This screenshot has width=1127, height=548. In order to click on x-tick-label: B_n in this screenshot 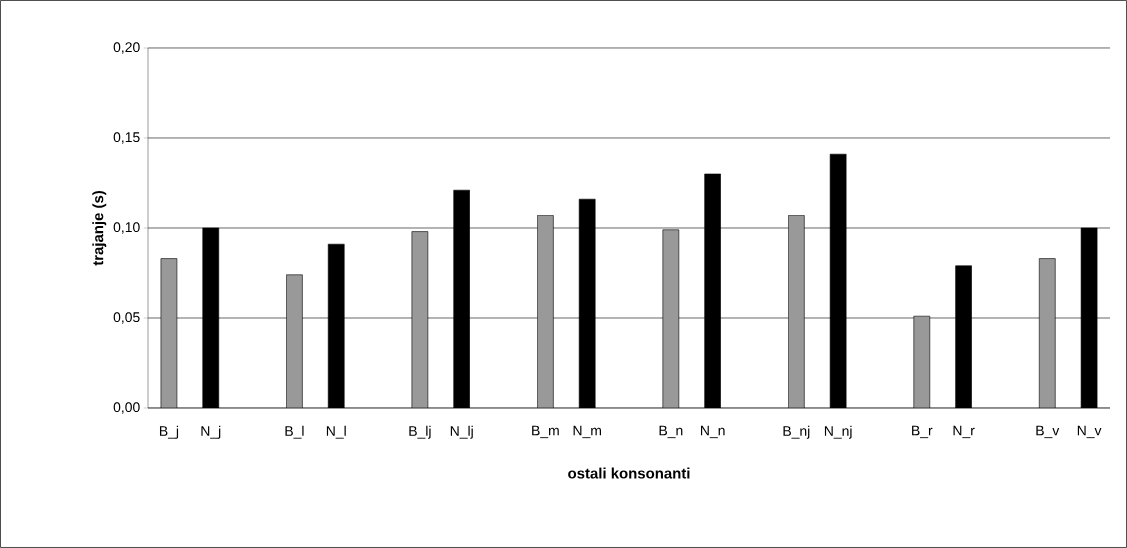, I will do `click(671, 432)`.